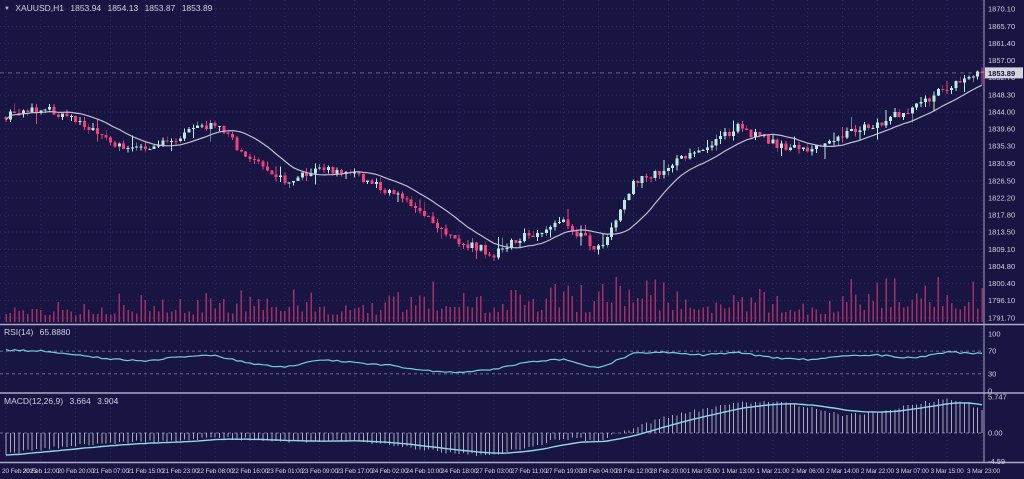 Image resolution: width=1024 pixels, height=479 pixels. What do you see at coordinates (1001, 300) in the screenshot?
I see `price-tick-label: 1796.10` at bounding box center [1001, 300].